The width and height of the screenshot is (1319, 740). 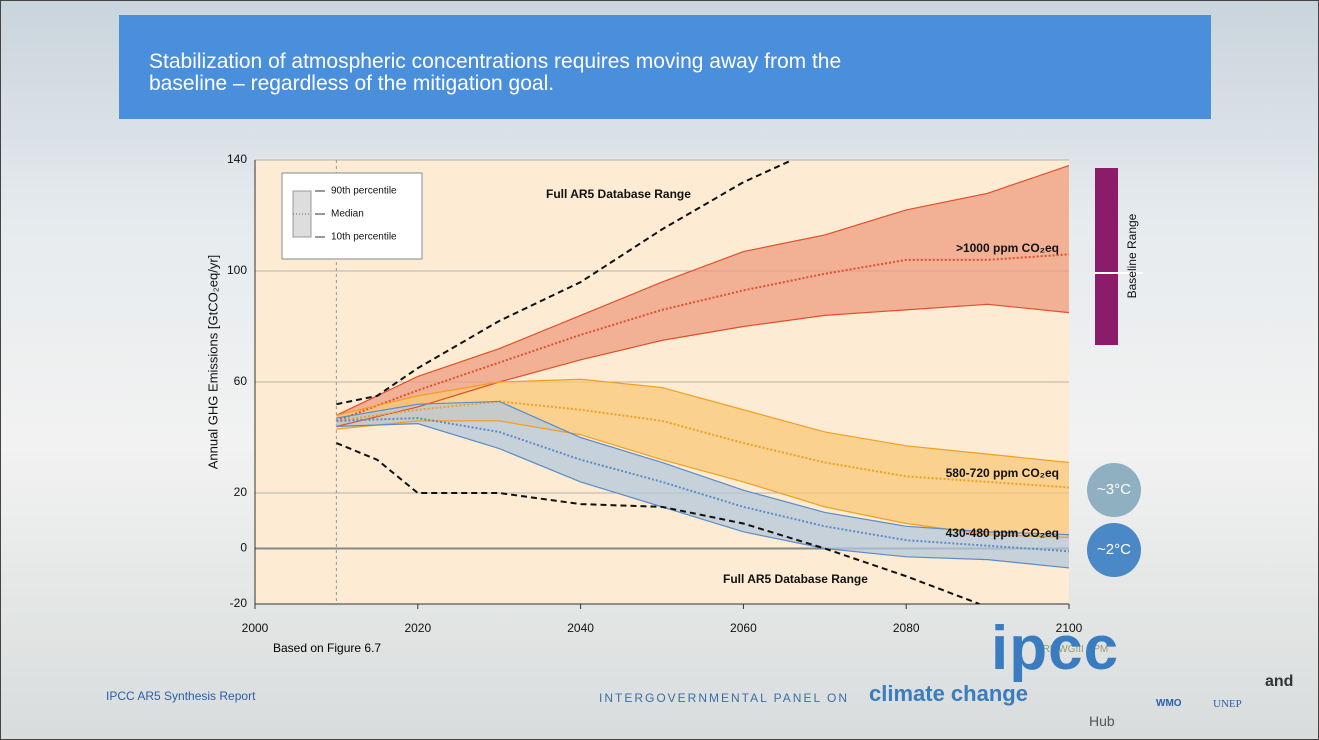 I want to click on x-tick-label: 2040, so click(x=580, y=628).